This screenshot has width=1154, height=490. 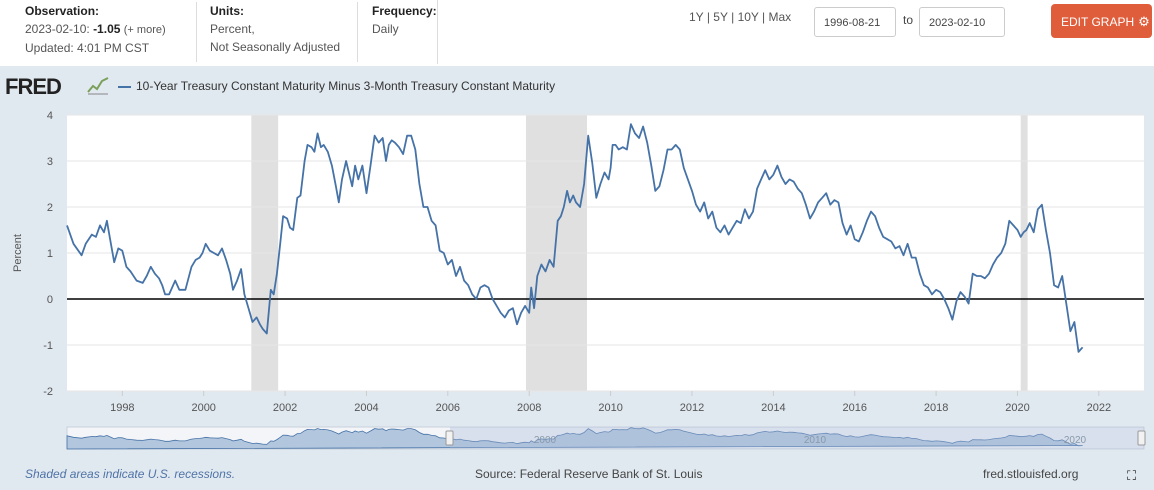 I want to click on range-5y: 5Y, so click(x=720, y=17).